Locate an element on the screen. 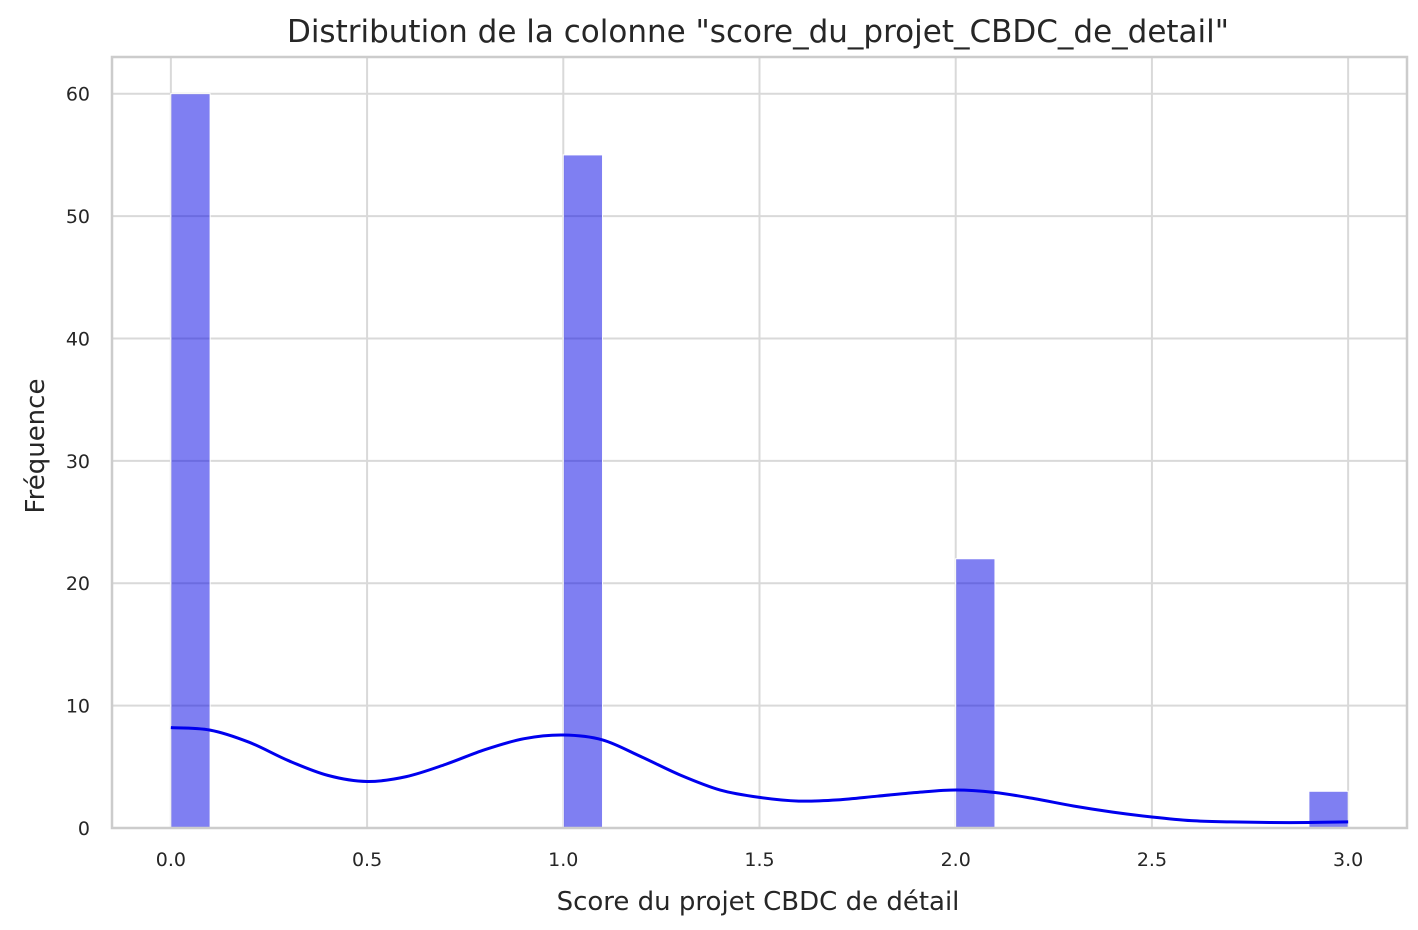  x-axis-label: Score du projet CBDC de détail is located at coordinates (758, 902).